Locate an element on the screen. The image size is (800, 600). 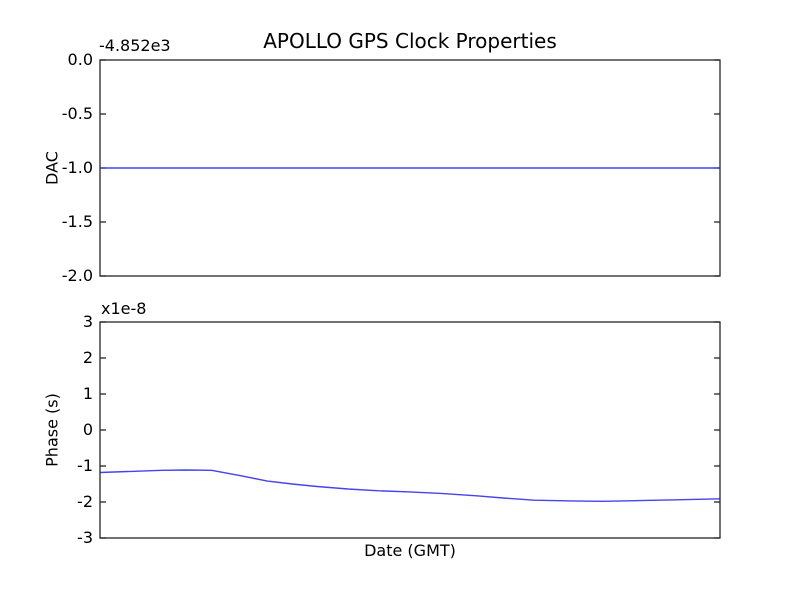
y-tick-label: -0.5 is located at coordinates (77, 113).